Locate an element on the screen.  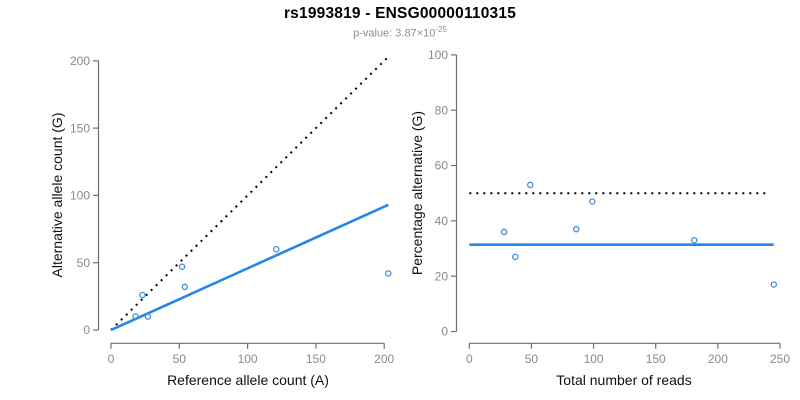
percentage-alternative-y-tick-label: 60 is located at coordinates (442, 166).